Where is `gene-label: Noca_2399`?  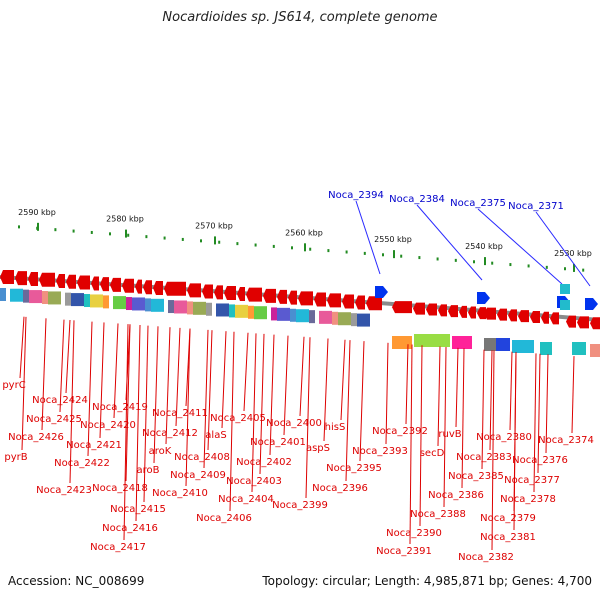
gene-label: Noca_2399 is located at coordinates (300, 505).